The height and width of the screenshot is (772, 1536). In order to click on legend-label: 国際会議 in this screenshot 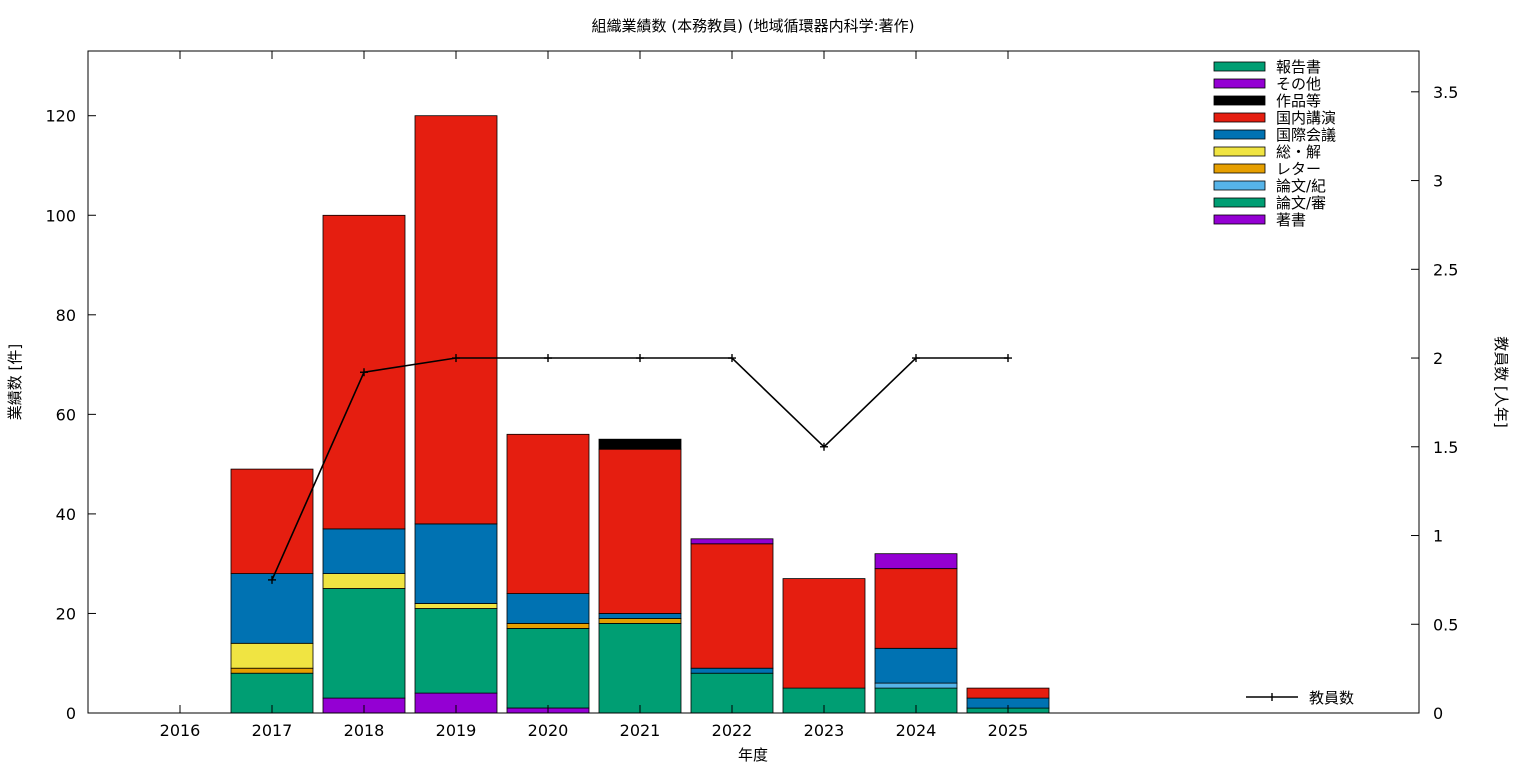, I will do `click(1306, 135)`.